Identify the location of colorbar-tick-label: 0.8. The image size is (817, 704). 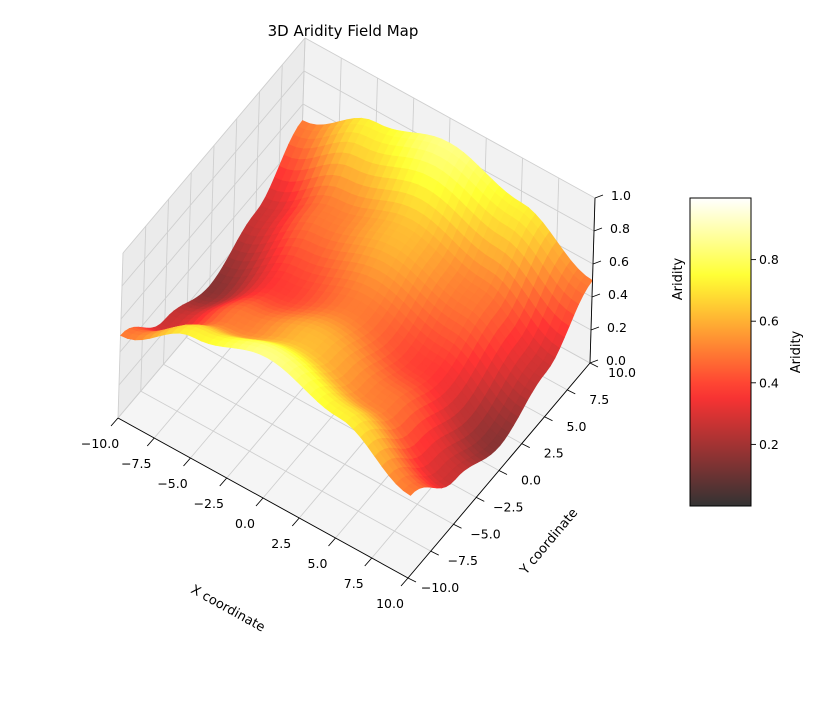
(769, 259).